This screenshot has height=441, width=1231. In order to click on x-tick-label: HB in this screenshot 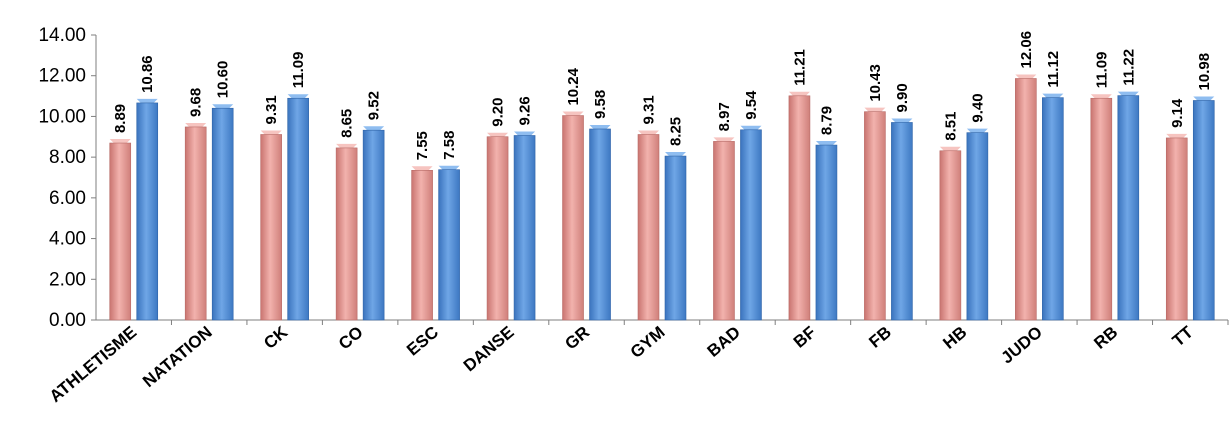, I will do `click(954, 338)`.